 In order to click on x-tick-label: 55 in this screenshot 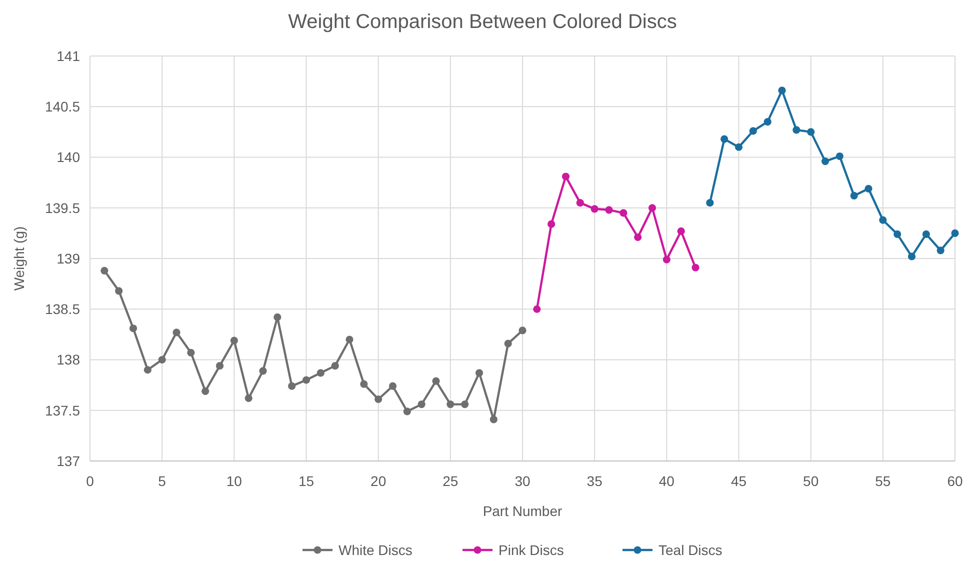, I will do `click(883, 481)`.